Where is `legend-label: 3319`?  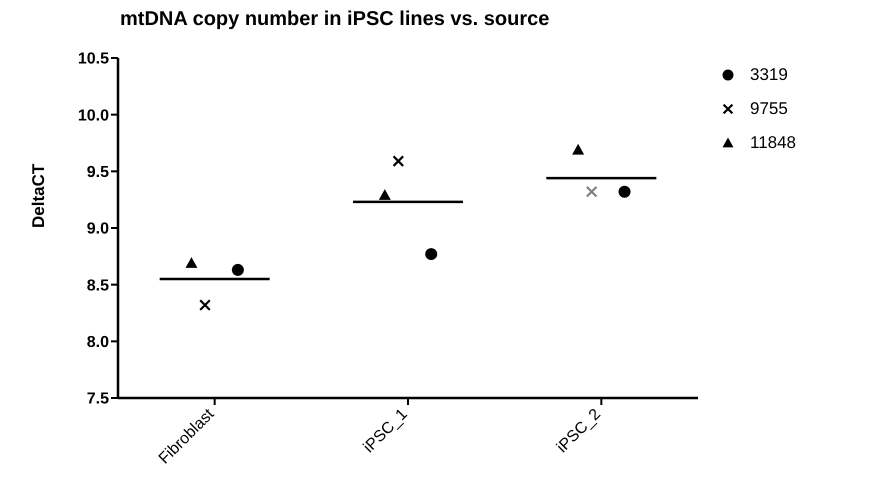
legend-label: 3319 is located at coordinates (769, 75).